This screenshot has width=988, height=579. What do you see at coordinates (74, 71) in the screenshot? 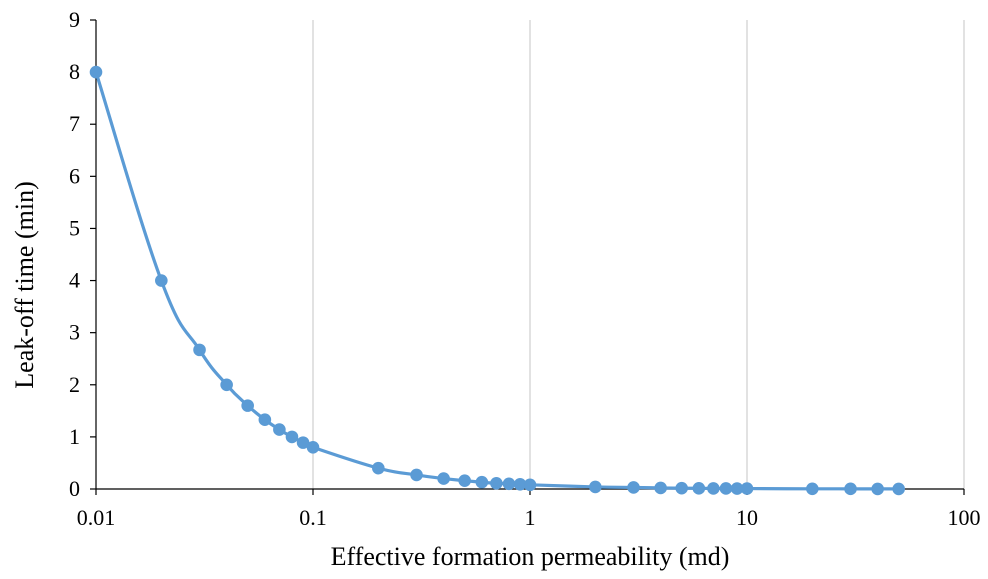
I see `y-tick-label: 8` at bounding box center [74, 71].